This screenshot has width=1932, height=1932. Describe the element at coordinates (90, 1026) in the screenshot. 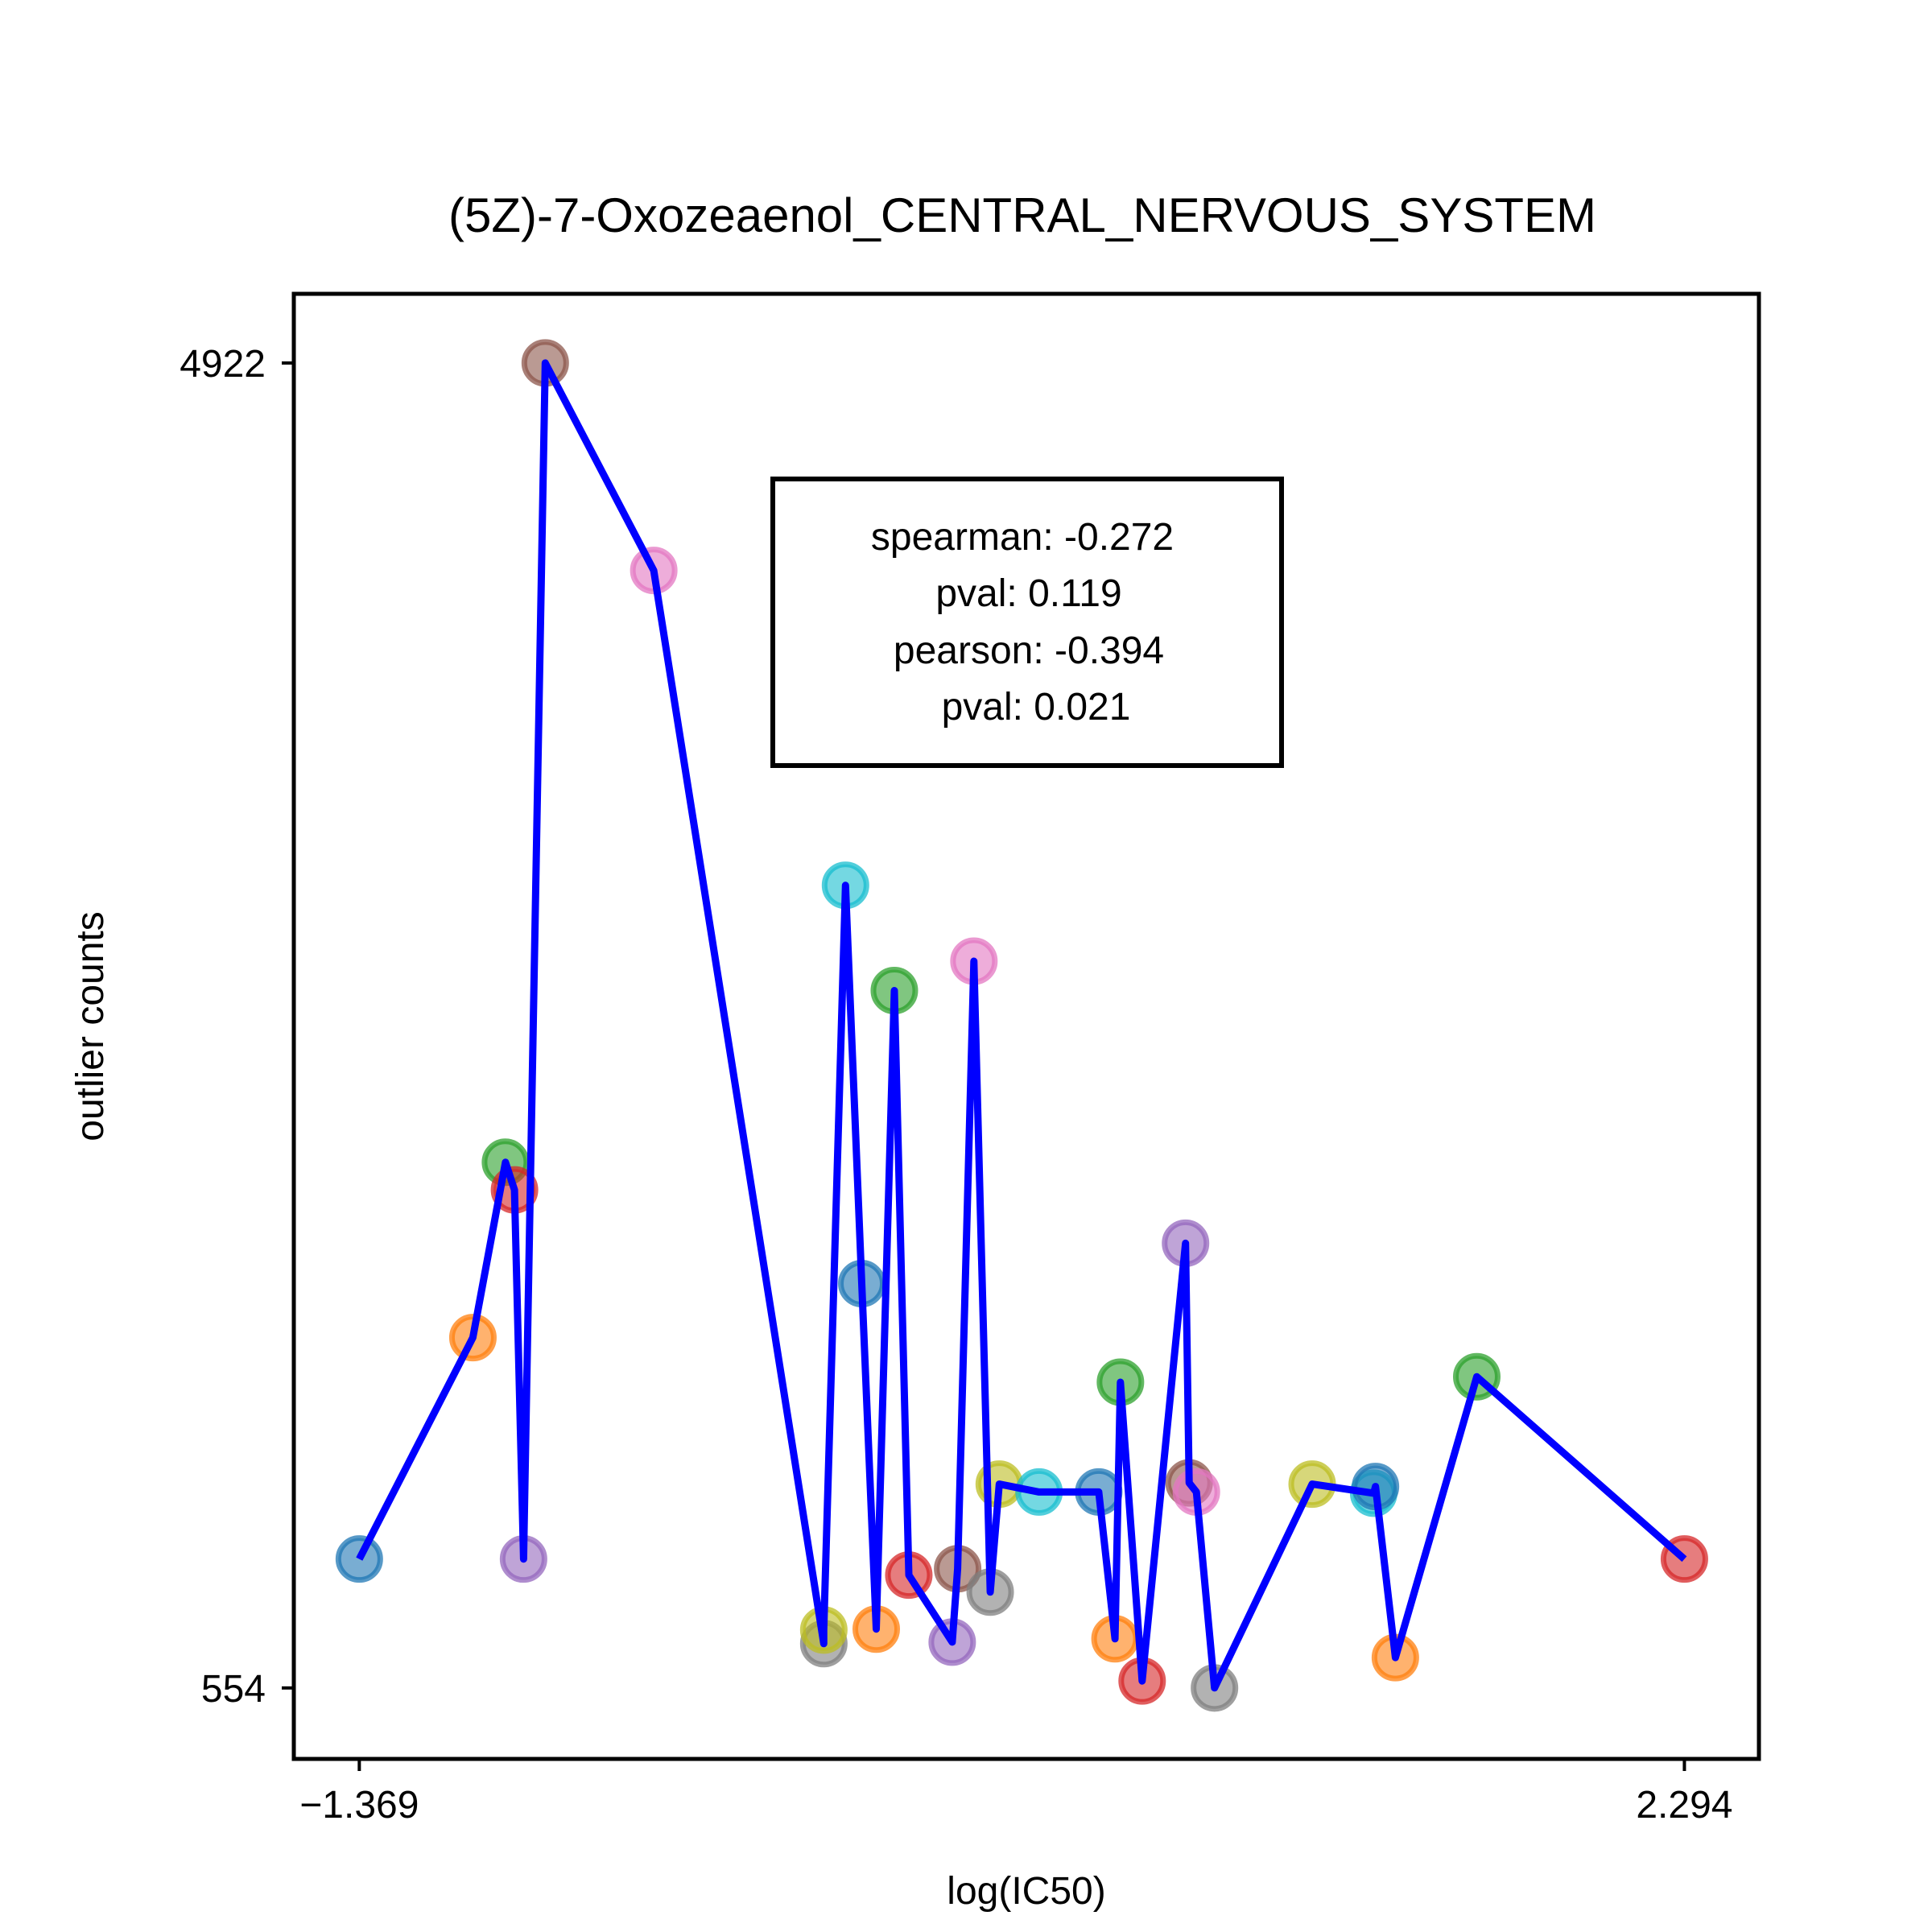

I see `y-axis-label: outlier counts` at that location.